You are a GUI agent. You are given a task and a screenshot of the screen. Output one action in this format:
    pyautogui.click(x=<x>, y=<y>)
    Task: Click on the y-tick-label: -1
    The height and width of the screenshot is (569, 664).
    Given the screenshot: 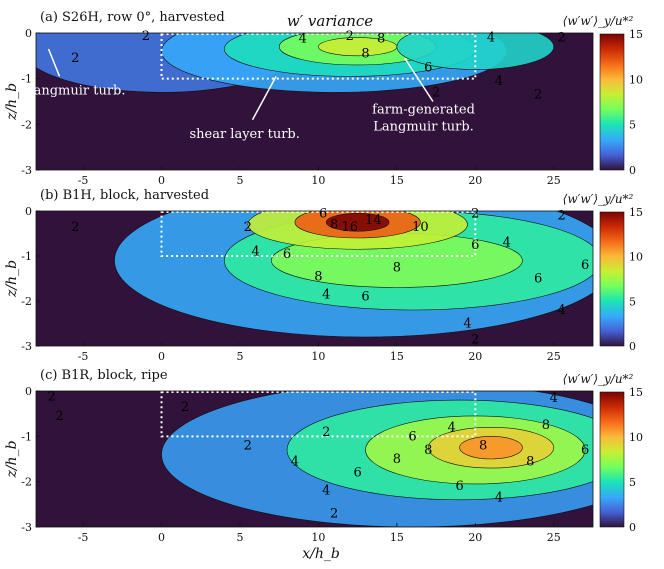 What is the action you would take?
    pyautogui.click(x=26, y=256)
    